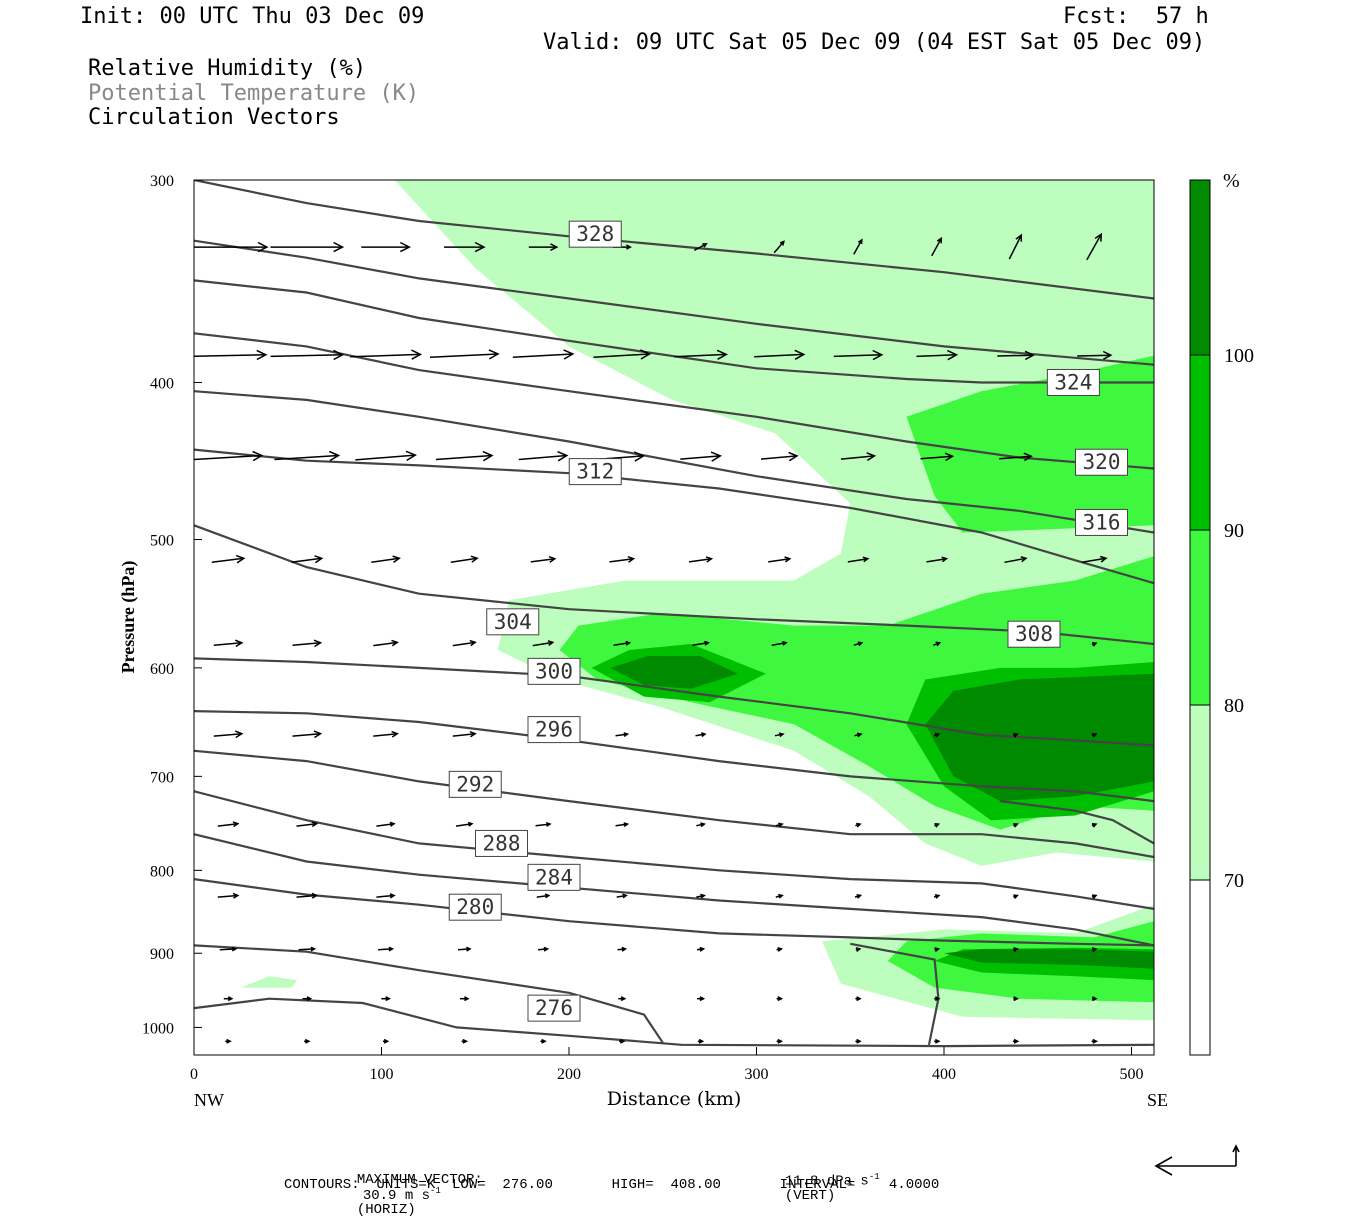 This screenshot has width=1350, height=1218. I want to click on max-horiz-exponent: -1, so click(435, 1191).